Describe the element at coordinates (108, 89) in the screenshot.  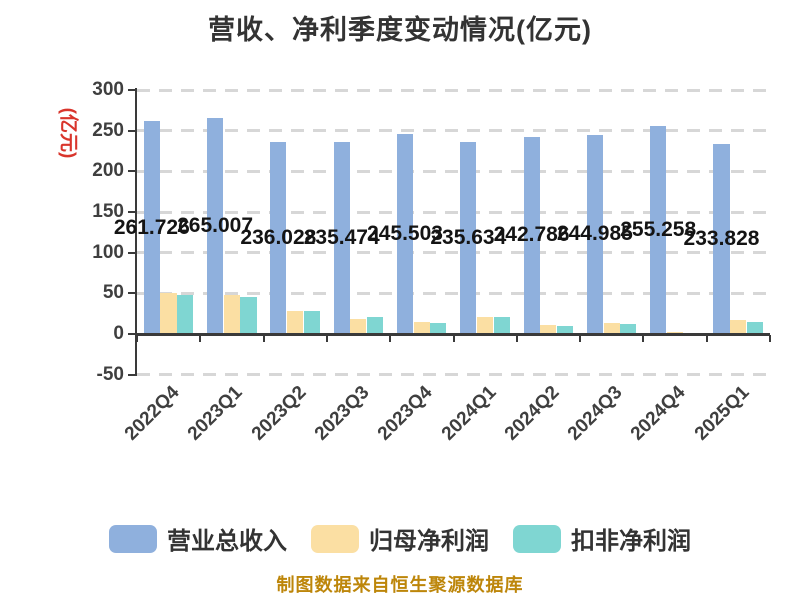
I see `y-axis-tick-label: 300` at that location.